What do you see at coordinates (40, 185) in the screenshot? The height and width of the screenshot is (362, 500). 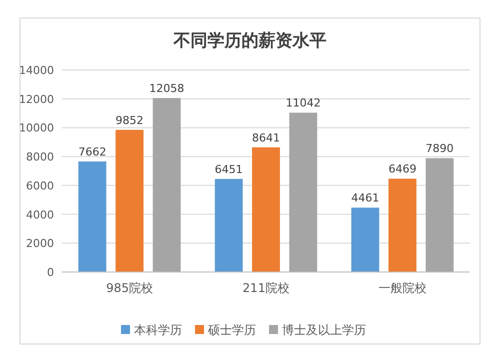 I see `y-tick-label: 6000` at bounding box center [40, 185].